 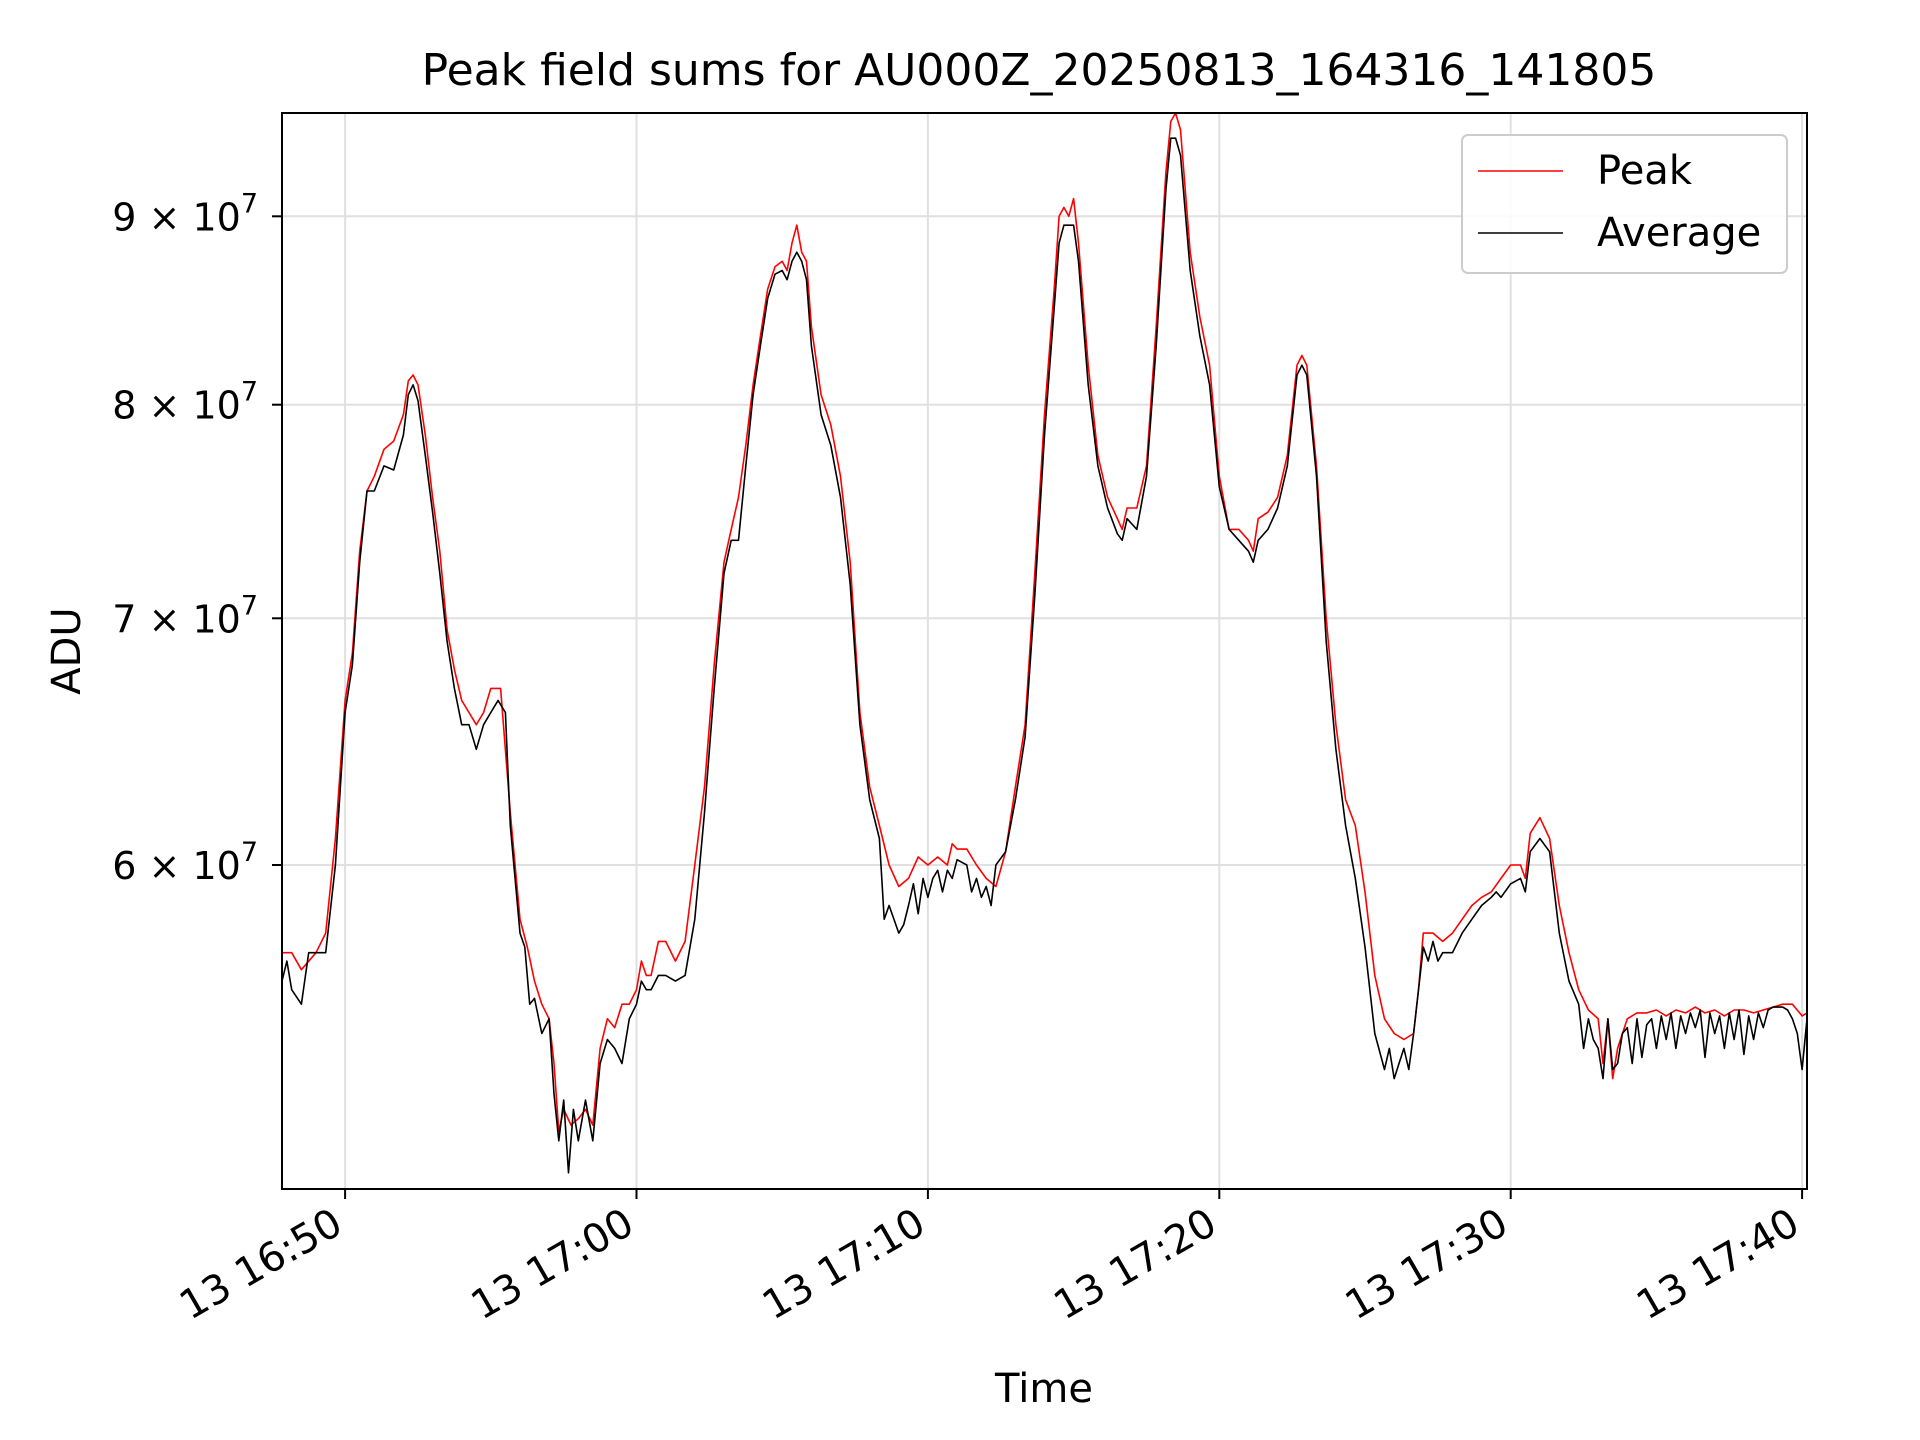 I want to click on legend-box, so click(x=1624, y=204).